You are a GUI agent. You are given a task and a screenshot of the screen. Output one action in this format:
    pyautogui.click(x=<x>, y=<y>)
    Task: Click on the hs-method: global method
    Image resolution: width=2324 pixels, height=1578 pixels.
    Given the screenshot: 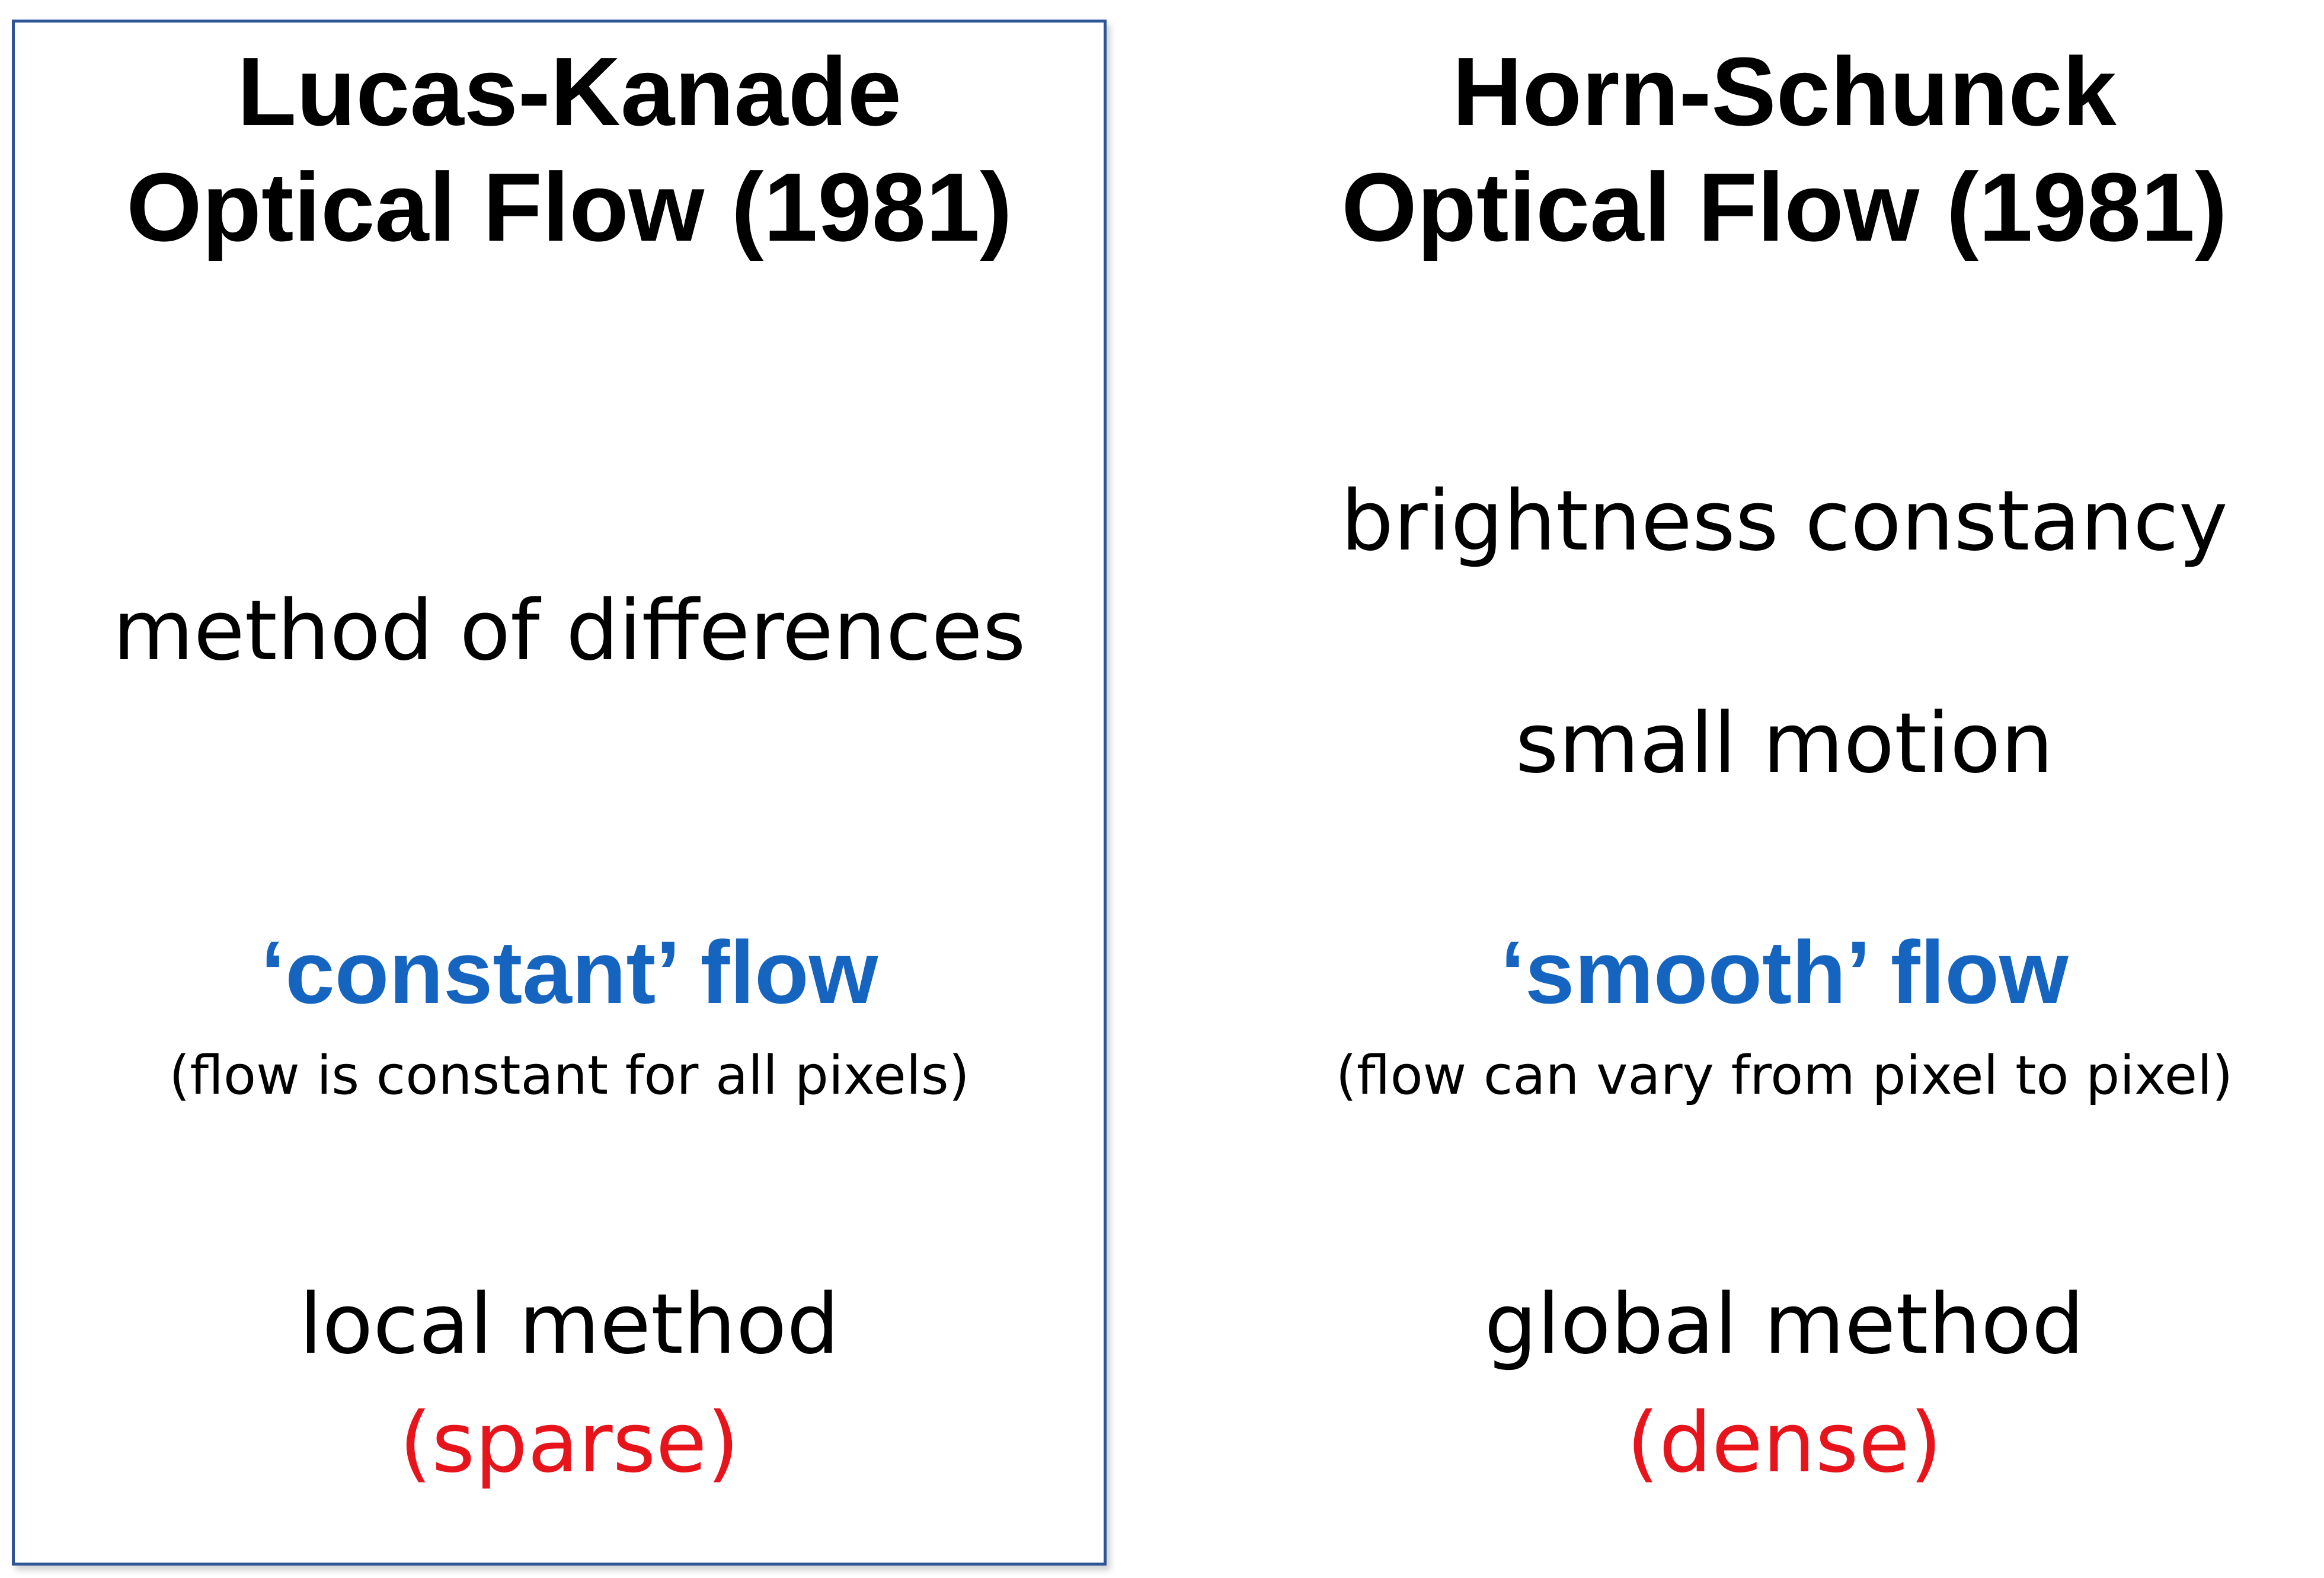 What is the action you would take?
    pyautogui.click(x=1784, y=1324)
    